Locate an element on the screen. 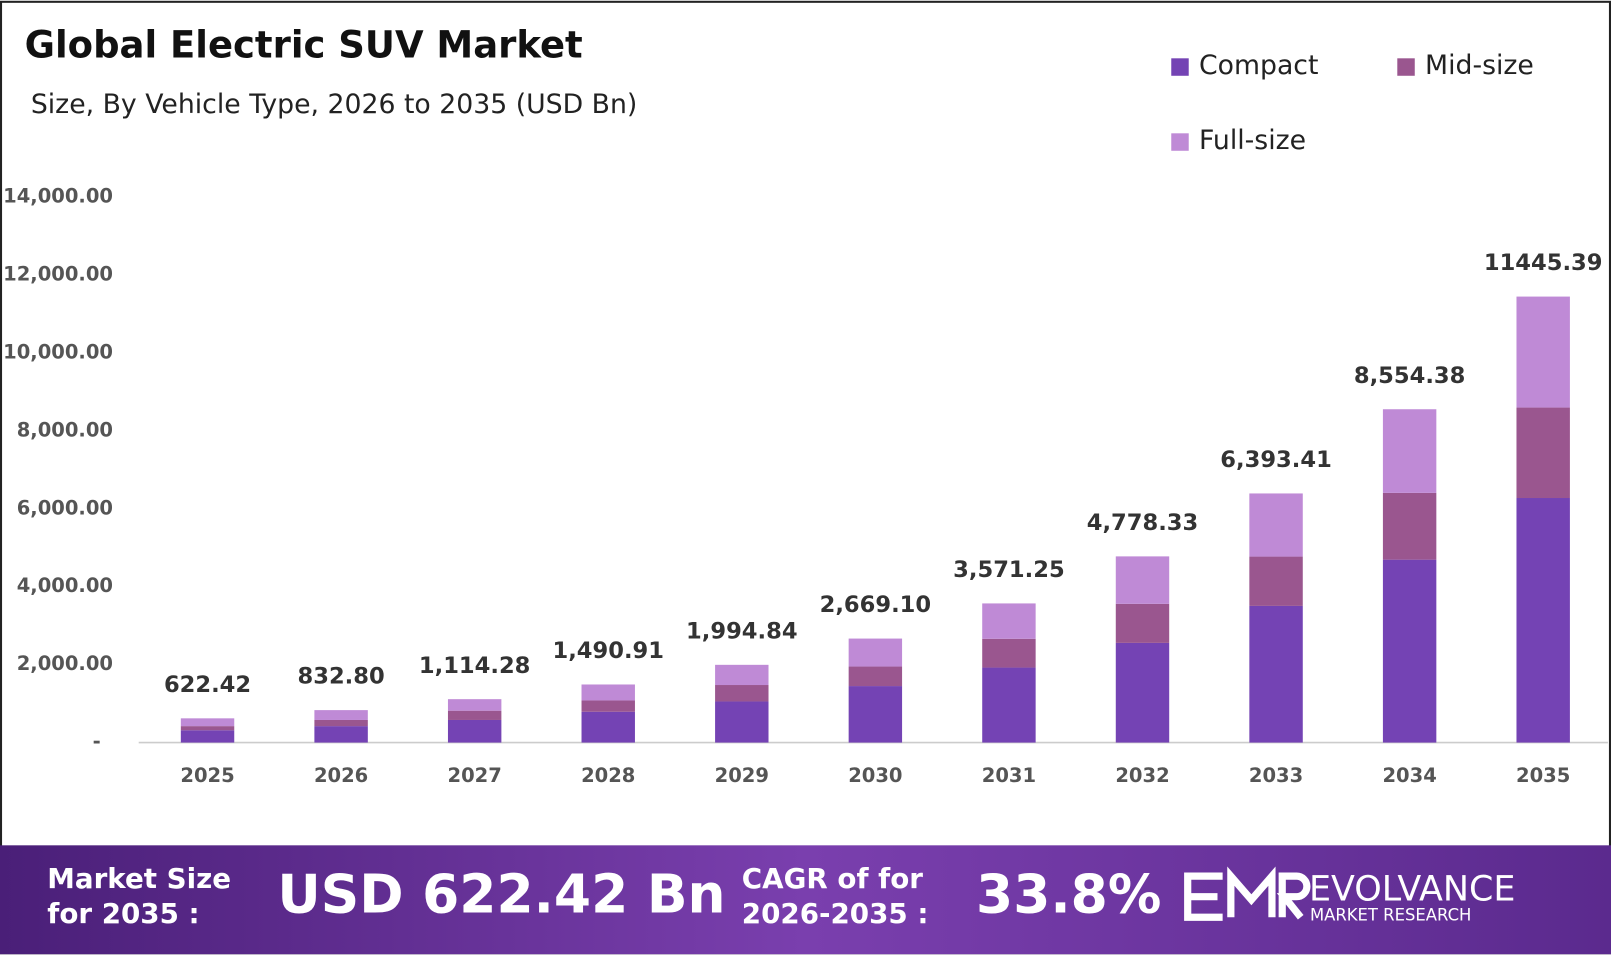 This screenshot has width=1611, height=955. x-tick-label: 2033 is located at coordinates (1276, 775).